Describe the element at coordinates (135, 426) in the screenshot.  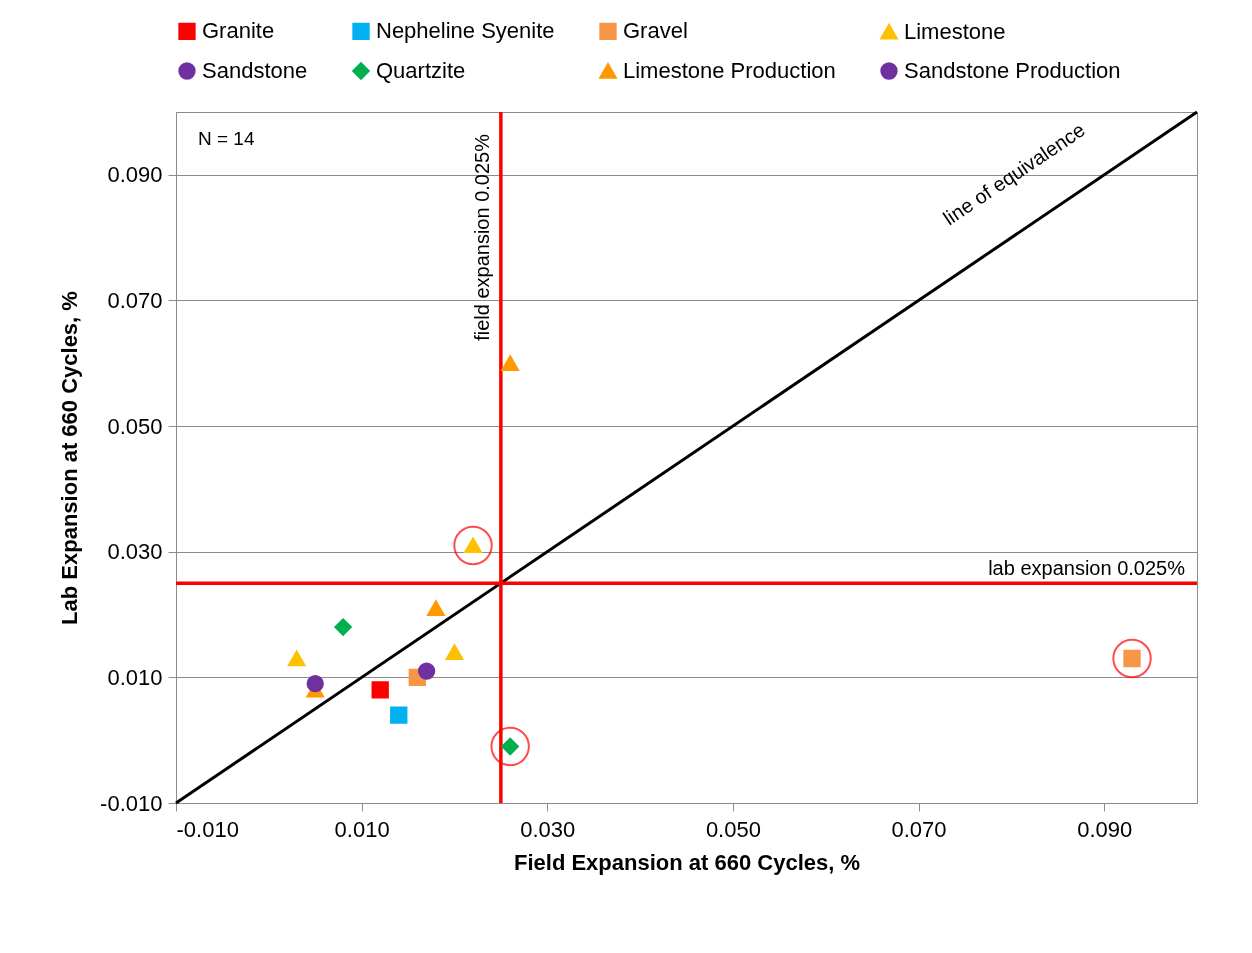
I see `y-tick-label: 0.050` at that location.